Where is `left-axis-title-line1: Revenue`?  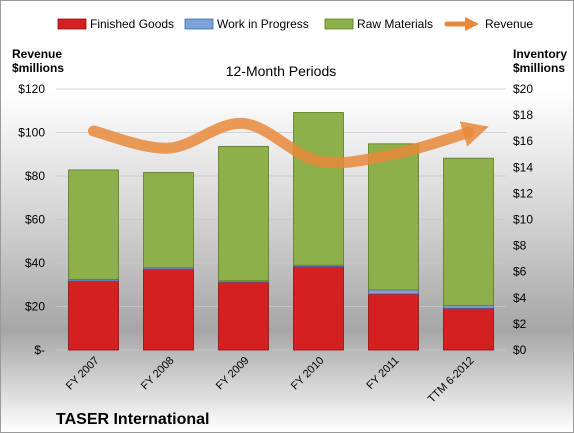
left-axis-title-line1: Revenue is located at coordinates (37, 54).